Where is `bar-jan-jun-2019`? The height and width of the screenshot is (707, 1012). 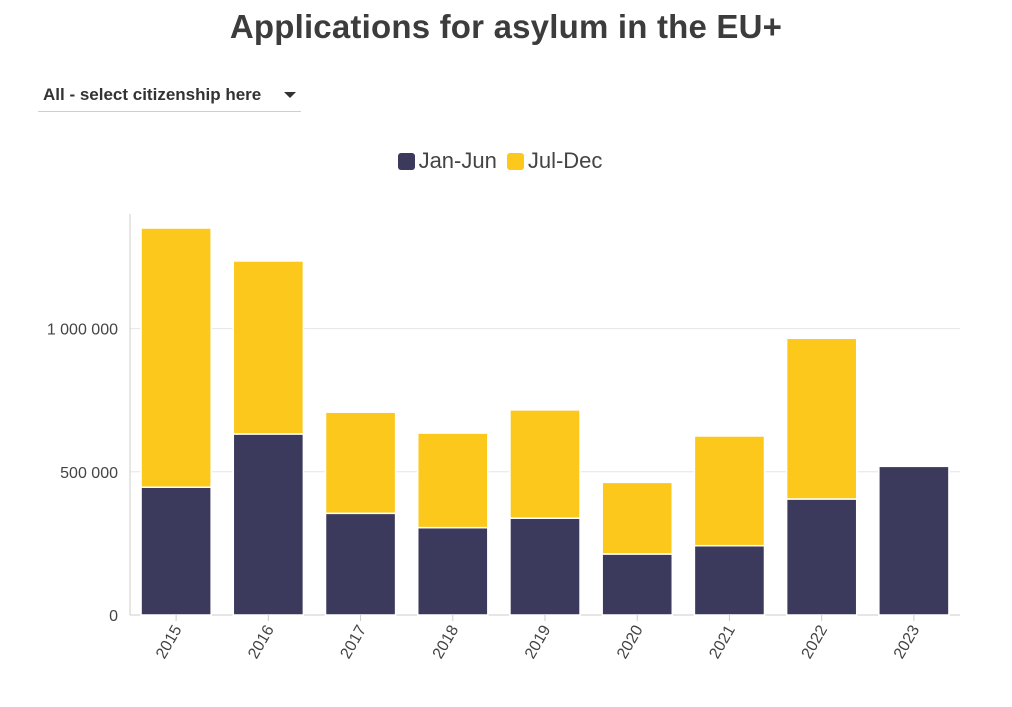 bar-jan-jun-2019 is located at coordinates (545, 566).